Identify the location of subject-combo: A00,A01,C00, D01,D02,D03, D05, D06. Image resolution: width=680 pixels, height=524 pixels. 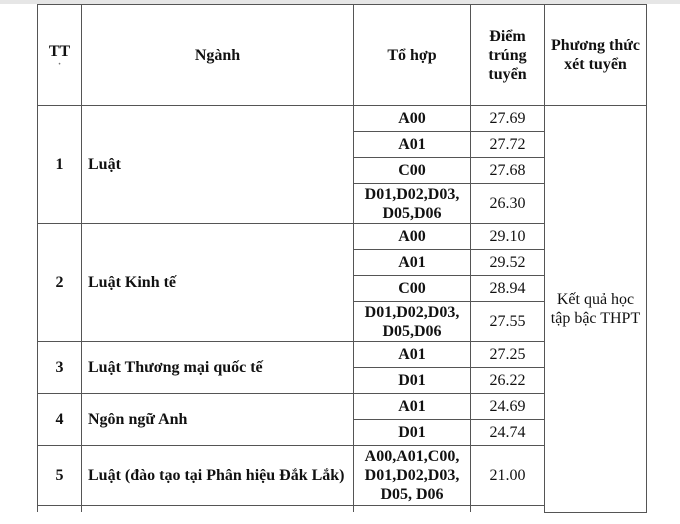
(412, 475).